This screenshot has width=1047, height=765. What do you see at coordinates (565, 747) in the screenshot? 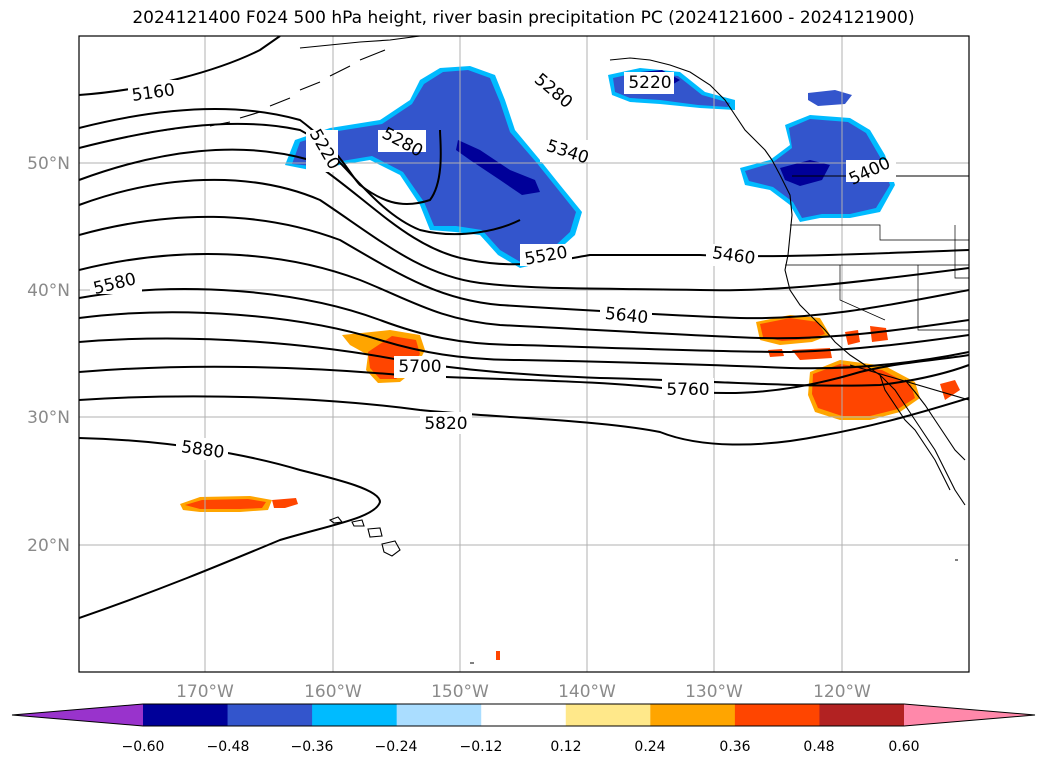
I see `colorbar-tick-label: 0.12` at bounding box center [565, 747].